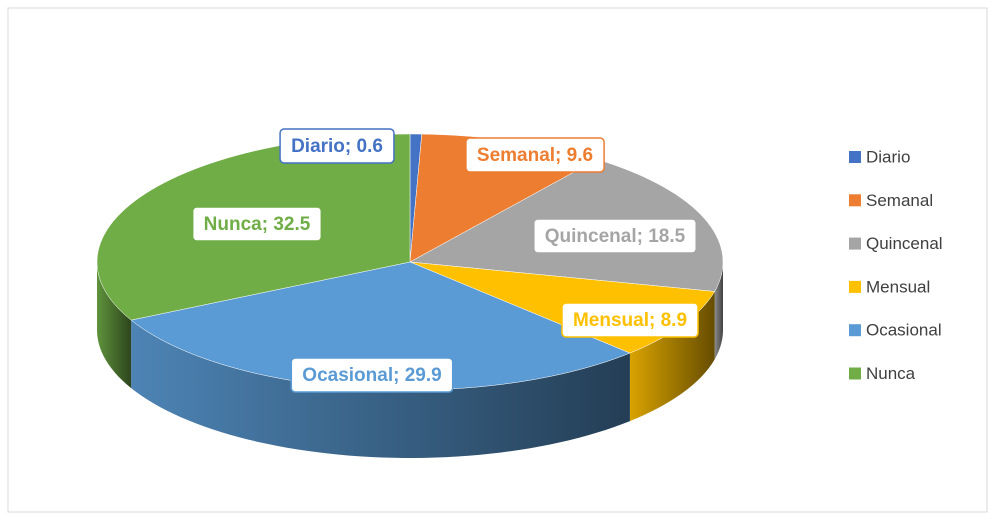  What do you see at coordinates (891, 373) in the screenshot?
I see `legend-label: Nunca` at bounding box center [891, 373].